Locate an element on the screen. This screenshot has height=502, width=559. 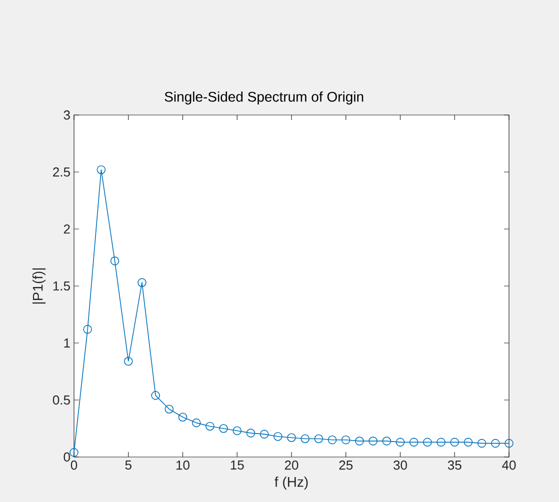
y-axis-title: |P1(f)| is located at coordinates (39, 286).